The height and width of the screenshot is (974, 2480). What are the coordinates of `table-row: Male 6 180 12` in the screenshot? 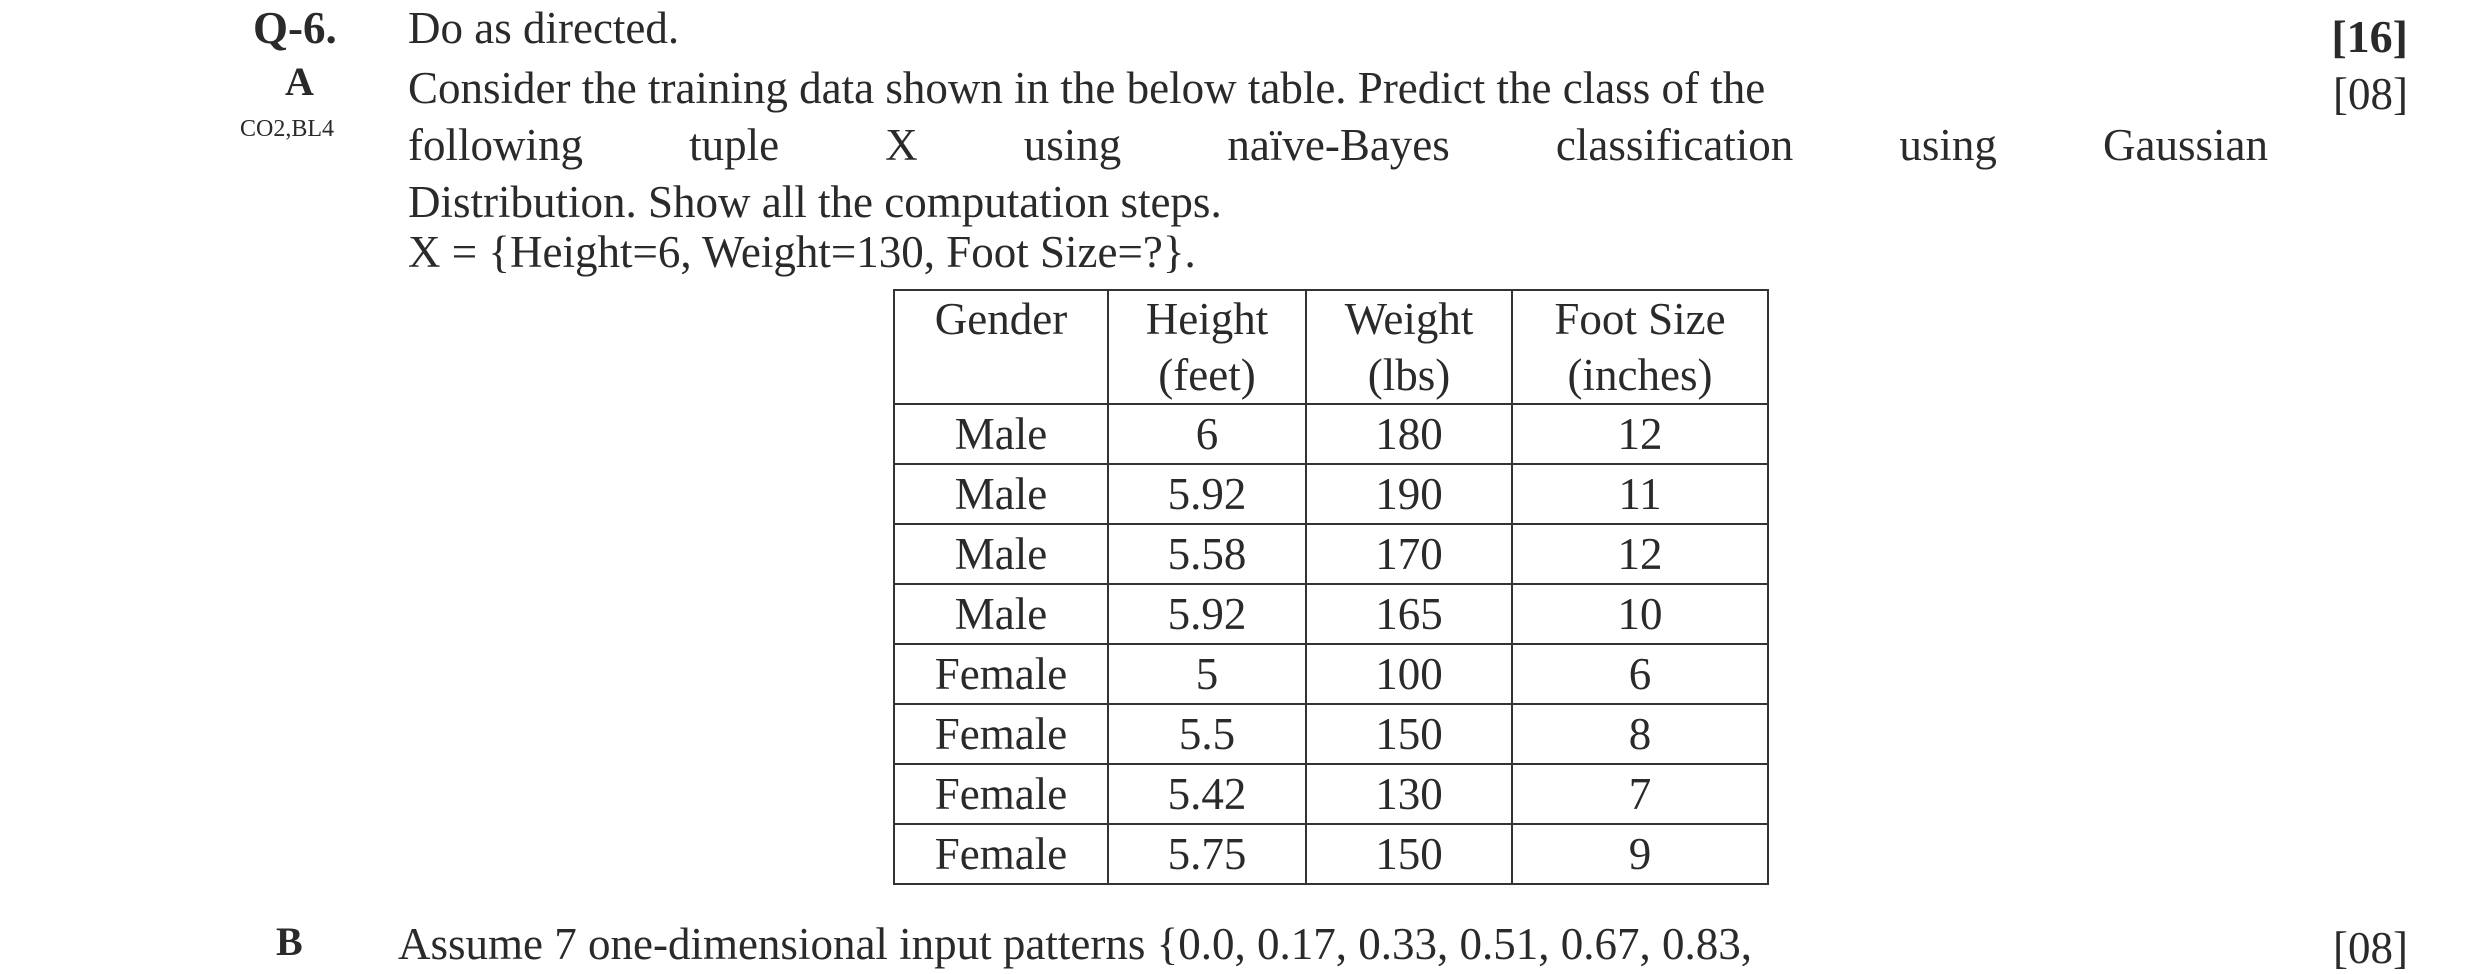 It's located at (1331, 434).